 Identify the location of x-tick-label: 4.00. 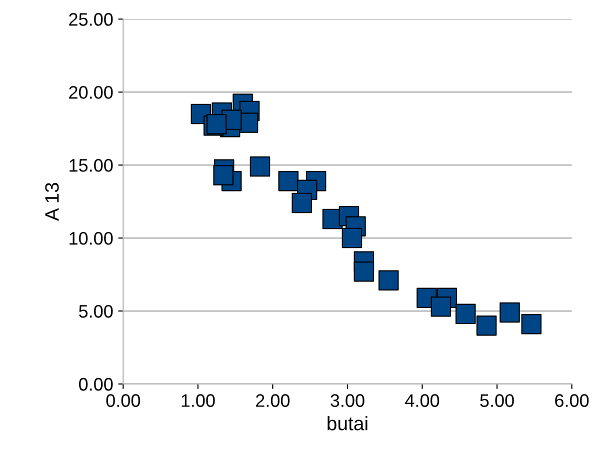
(422, 400).